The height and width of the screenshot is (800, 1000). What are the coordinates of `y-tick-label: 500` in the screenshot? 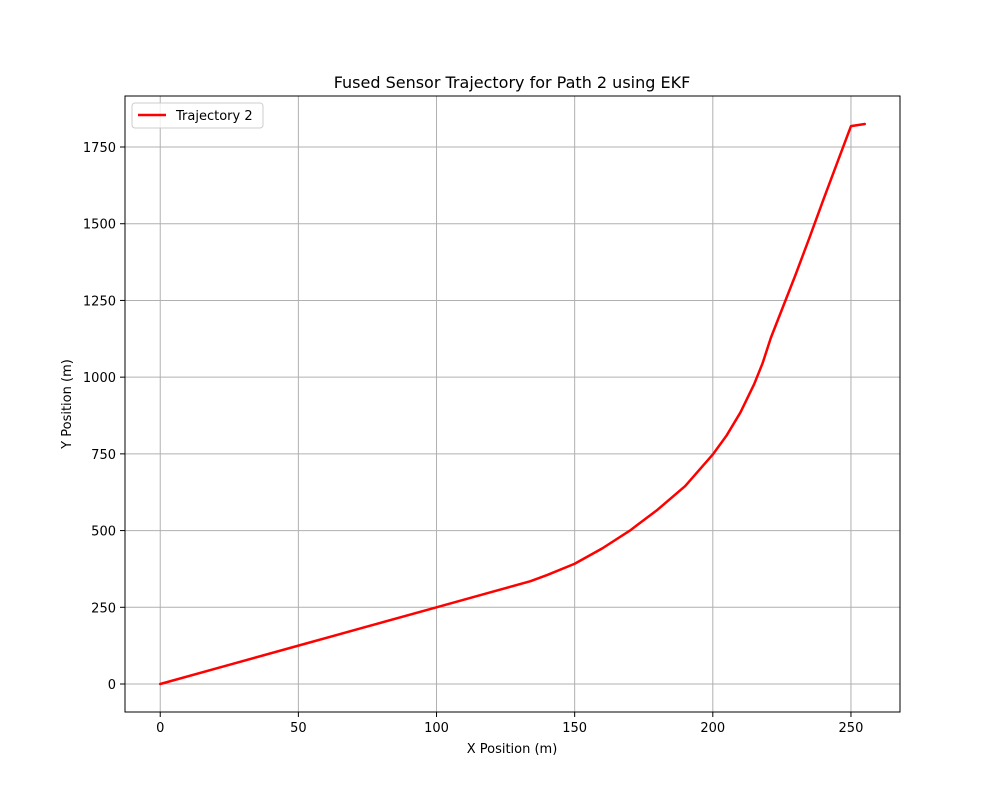 It's located at (103, 532).